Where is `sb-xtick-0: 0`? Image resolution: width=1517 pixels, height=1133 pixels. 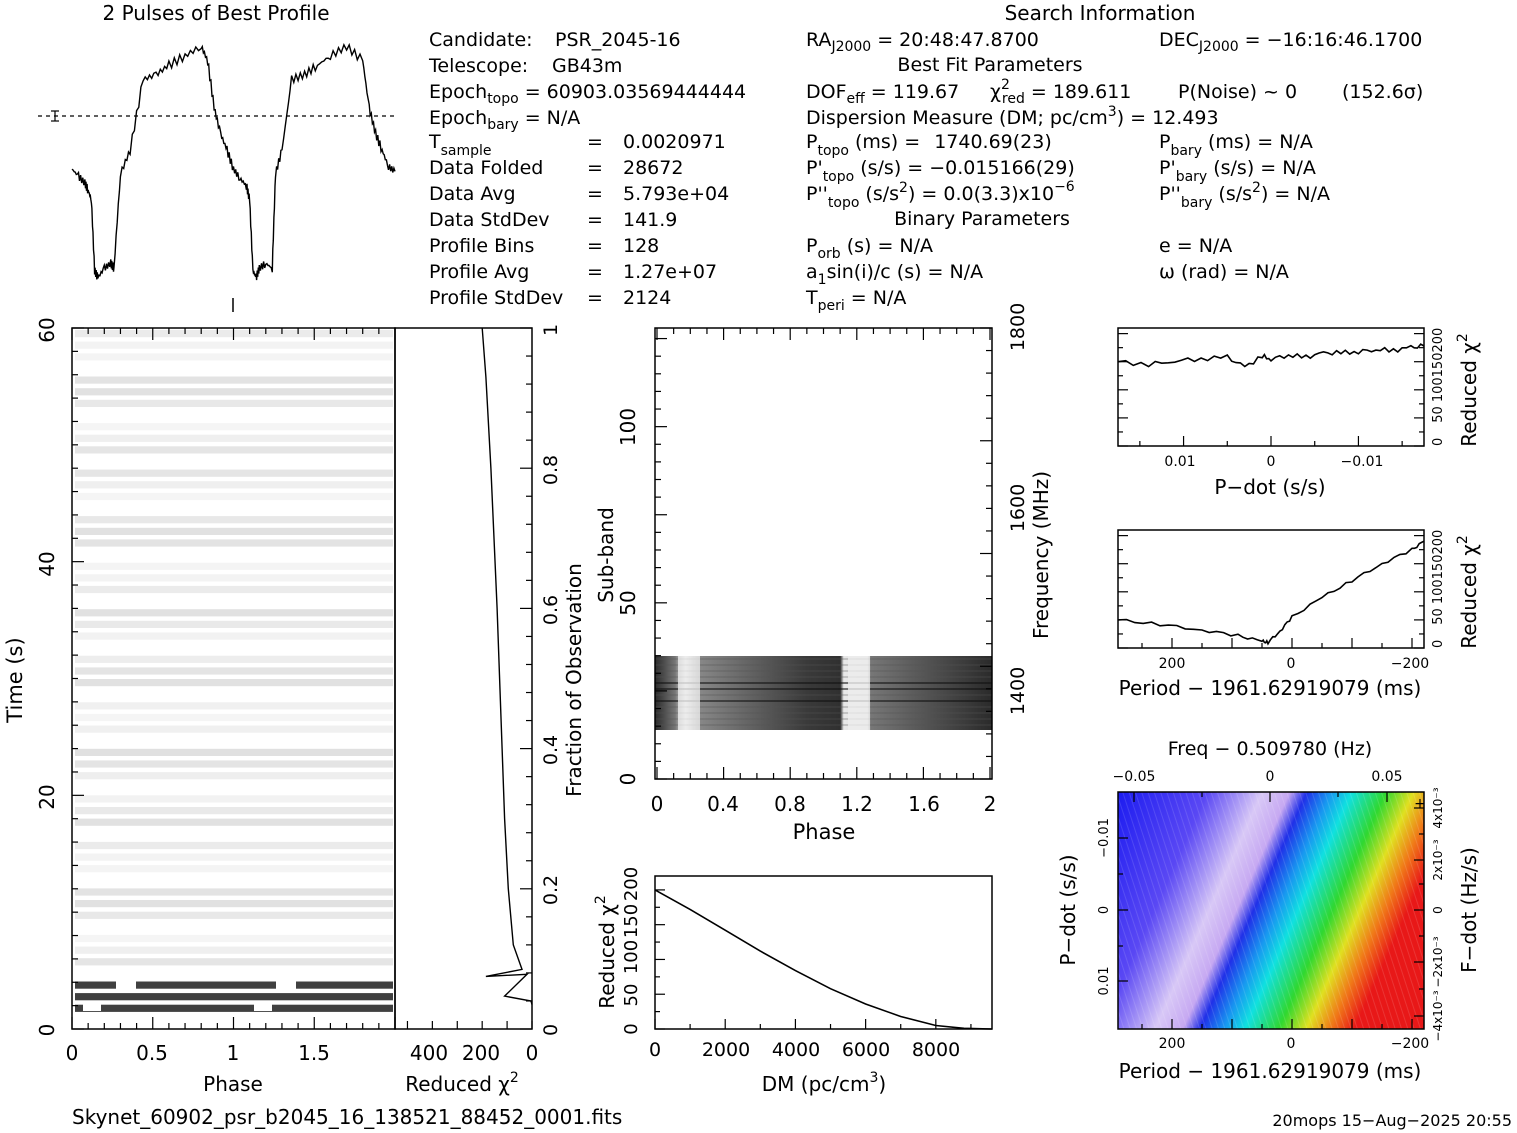 sb-xtick-0: 0 is located at coordinates (657, 804).